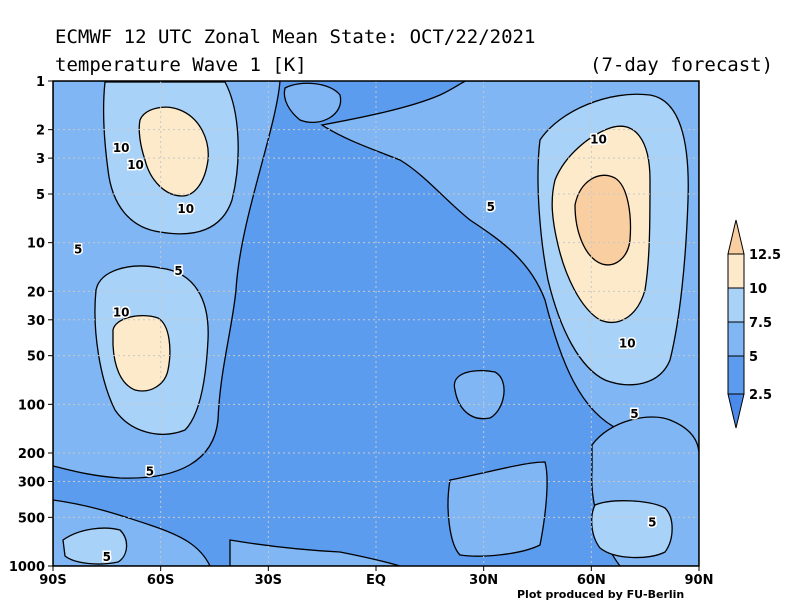 The width and height of the screenshot is (792, 612). What do you see at coordinates (31, 518) in the screenshot?
I see `y-tick-label: 500` at bounding box center [31, 518].